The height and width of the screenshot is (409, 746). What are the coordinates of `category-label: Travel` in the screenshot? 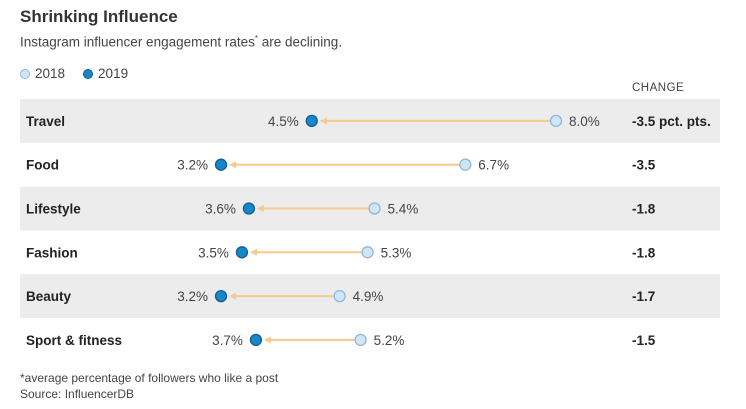 It's located at (45, 121).